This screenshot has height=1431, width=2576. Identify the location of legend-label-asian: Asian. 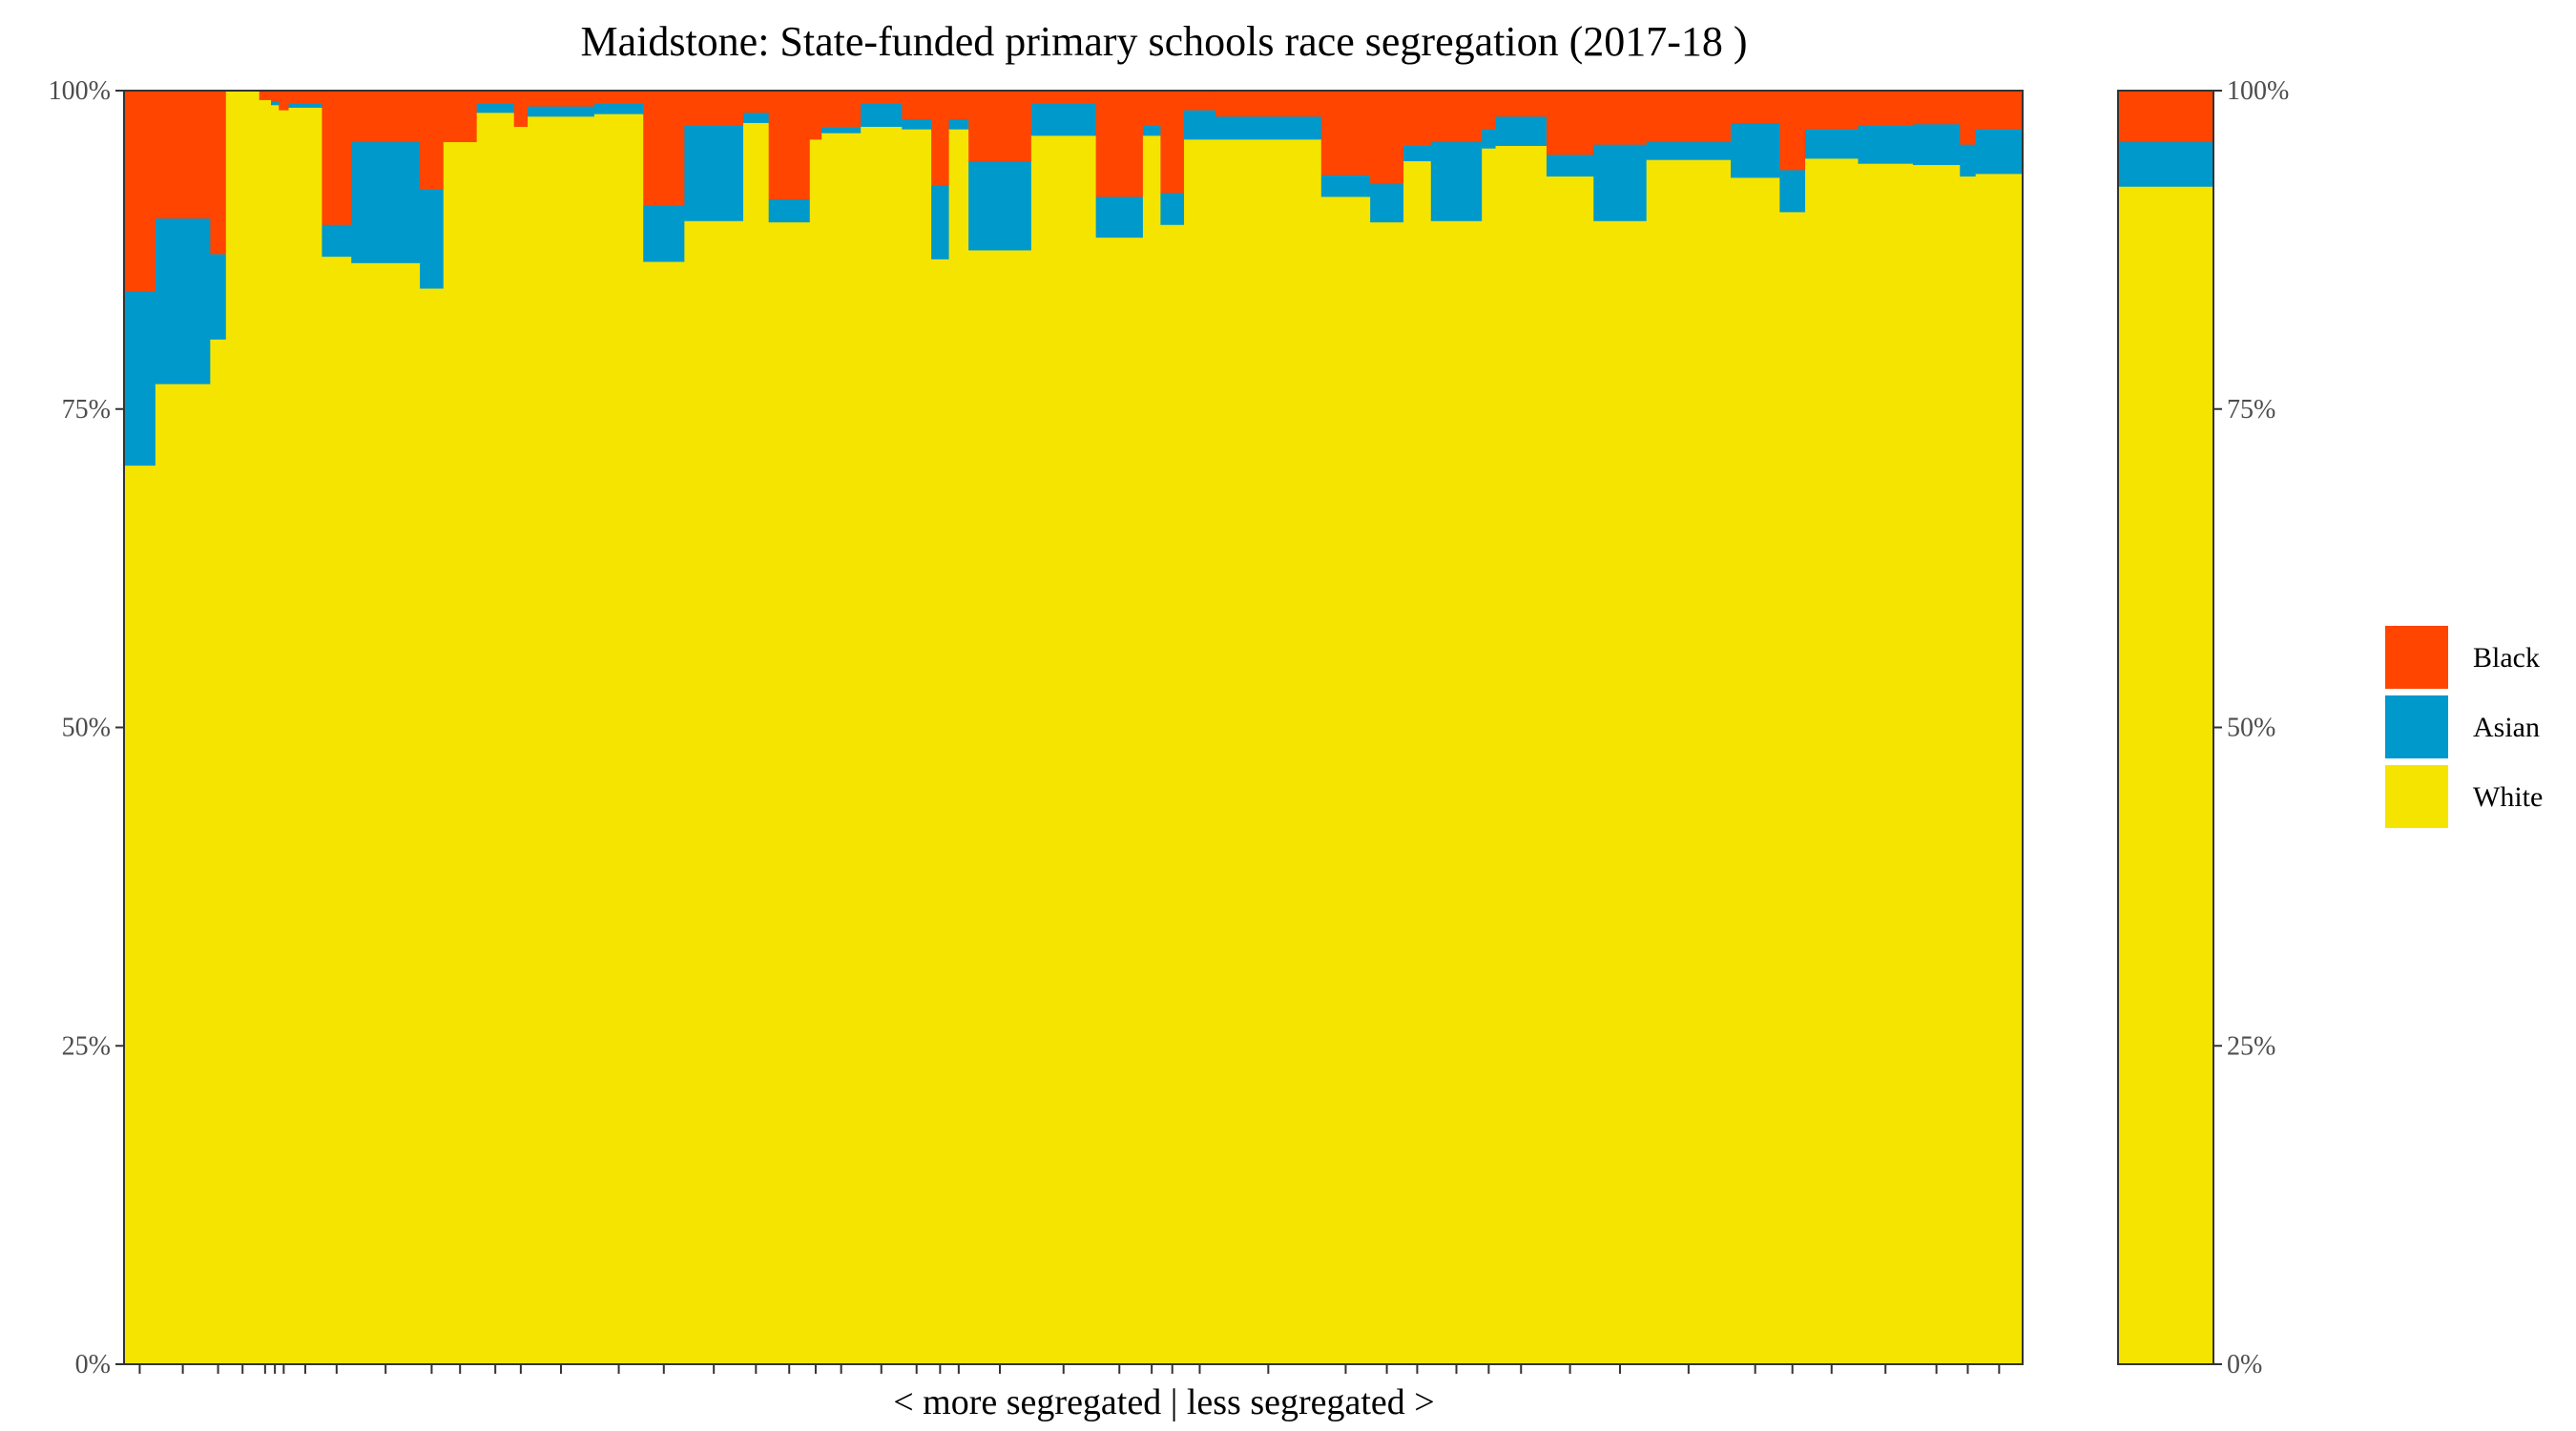
(2506, 727).